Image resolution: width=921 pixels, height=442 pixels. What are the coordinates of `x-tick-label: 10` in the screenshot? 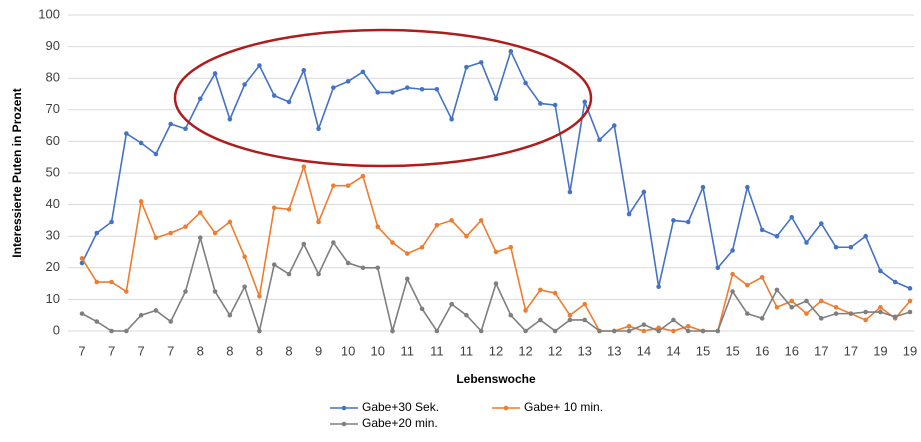 It's located at (348, 350).